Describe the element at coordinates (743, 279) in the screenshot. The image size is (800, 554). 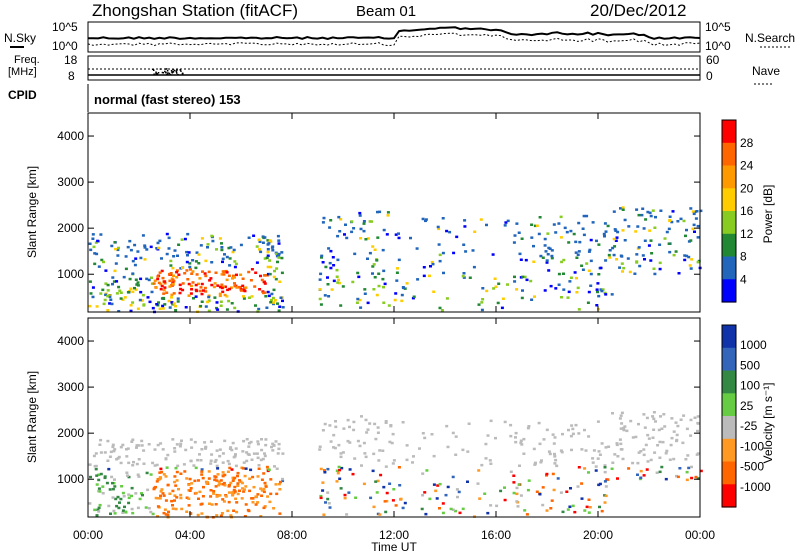
I see `colorbar-tick-label: 4` at that location.